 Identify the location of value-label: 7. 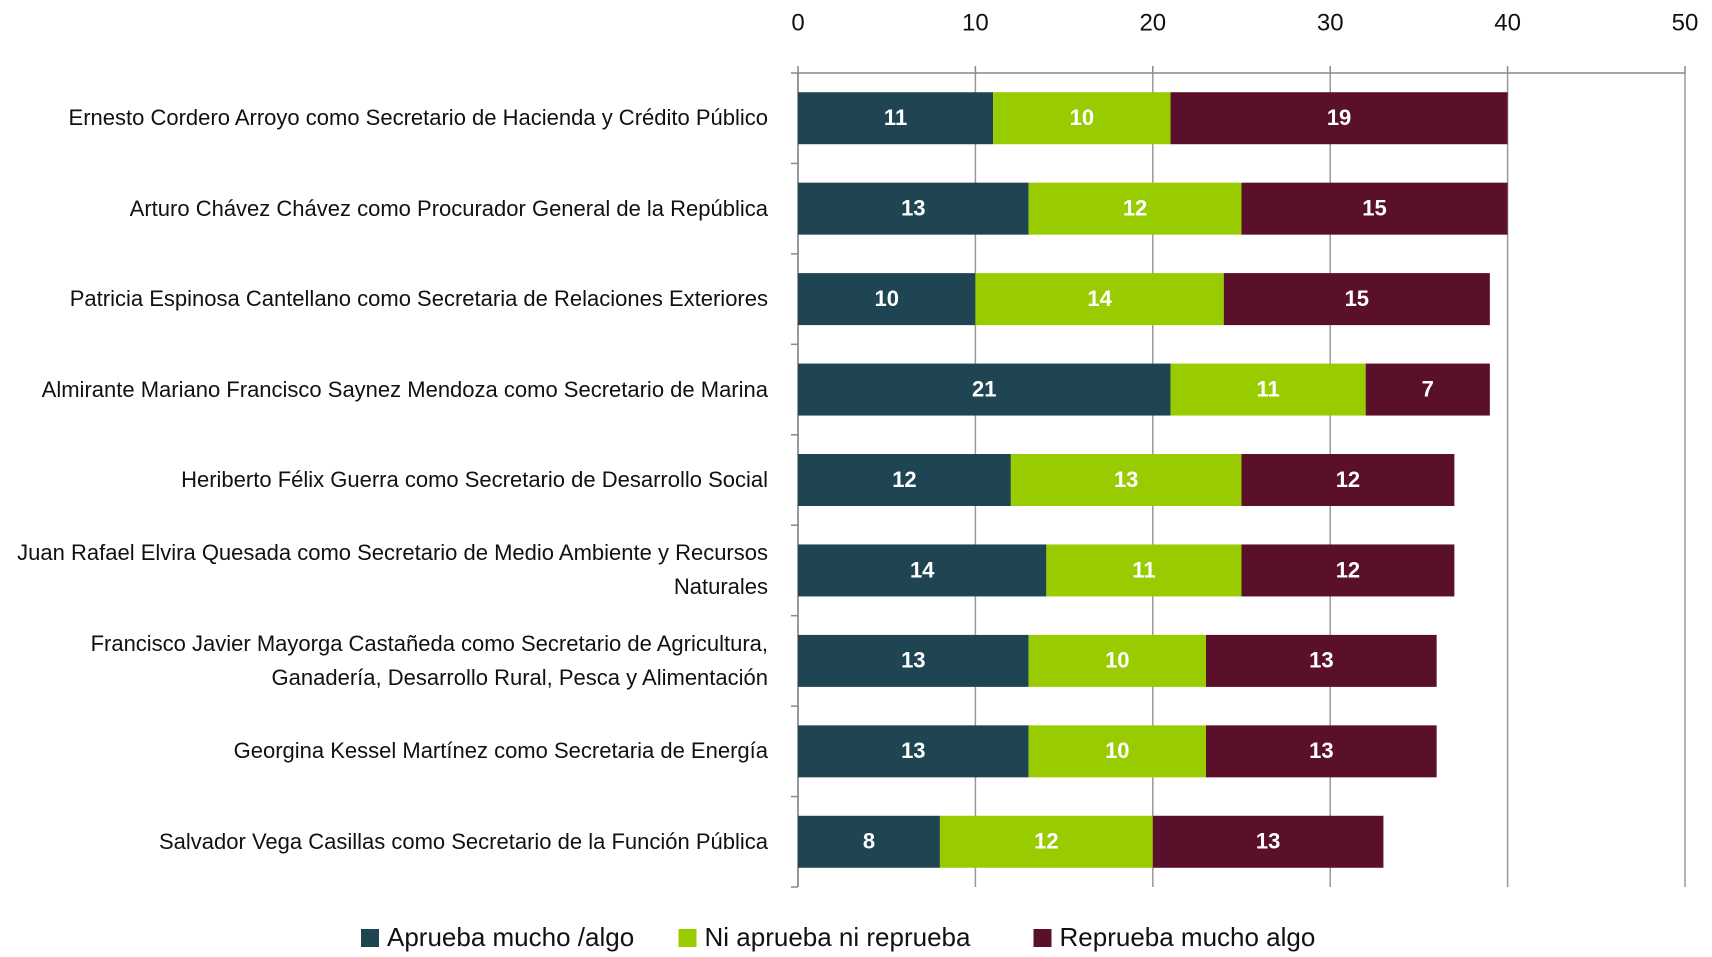
(1428, 388).